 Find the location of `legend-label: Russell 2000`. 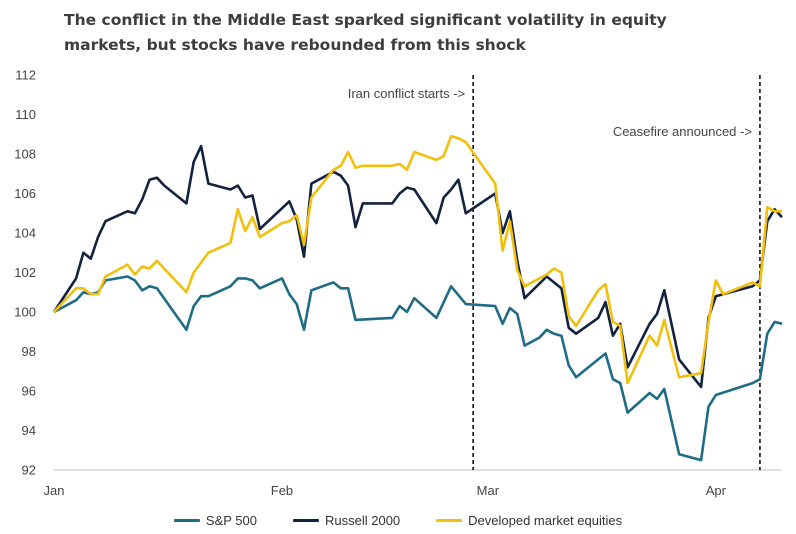

legend-label: Russell 2000 is located at coordinates (363, 520).